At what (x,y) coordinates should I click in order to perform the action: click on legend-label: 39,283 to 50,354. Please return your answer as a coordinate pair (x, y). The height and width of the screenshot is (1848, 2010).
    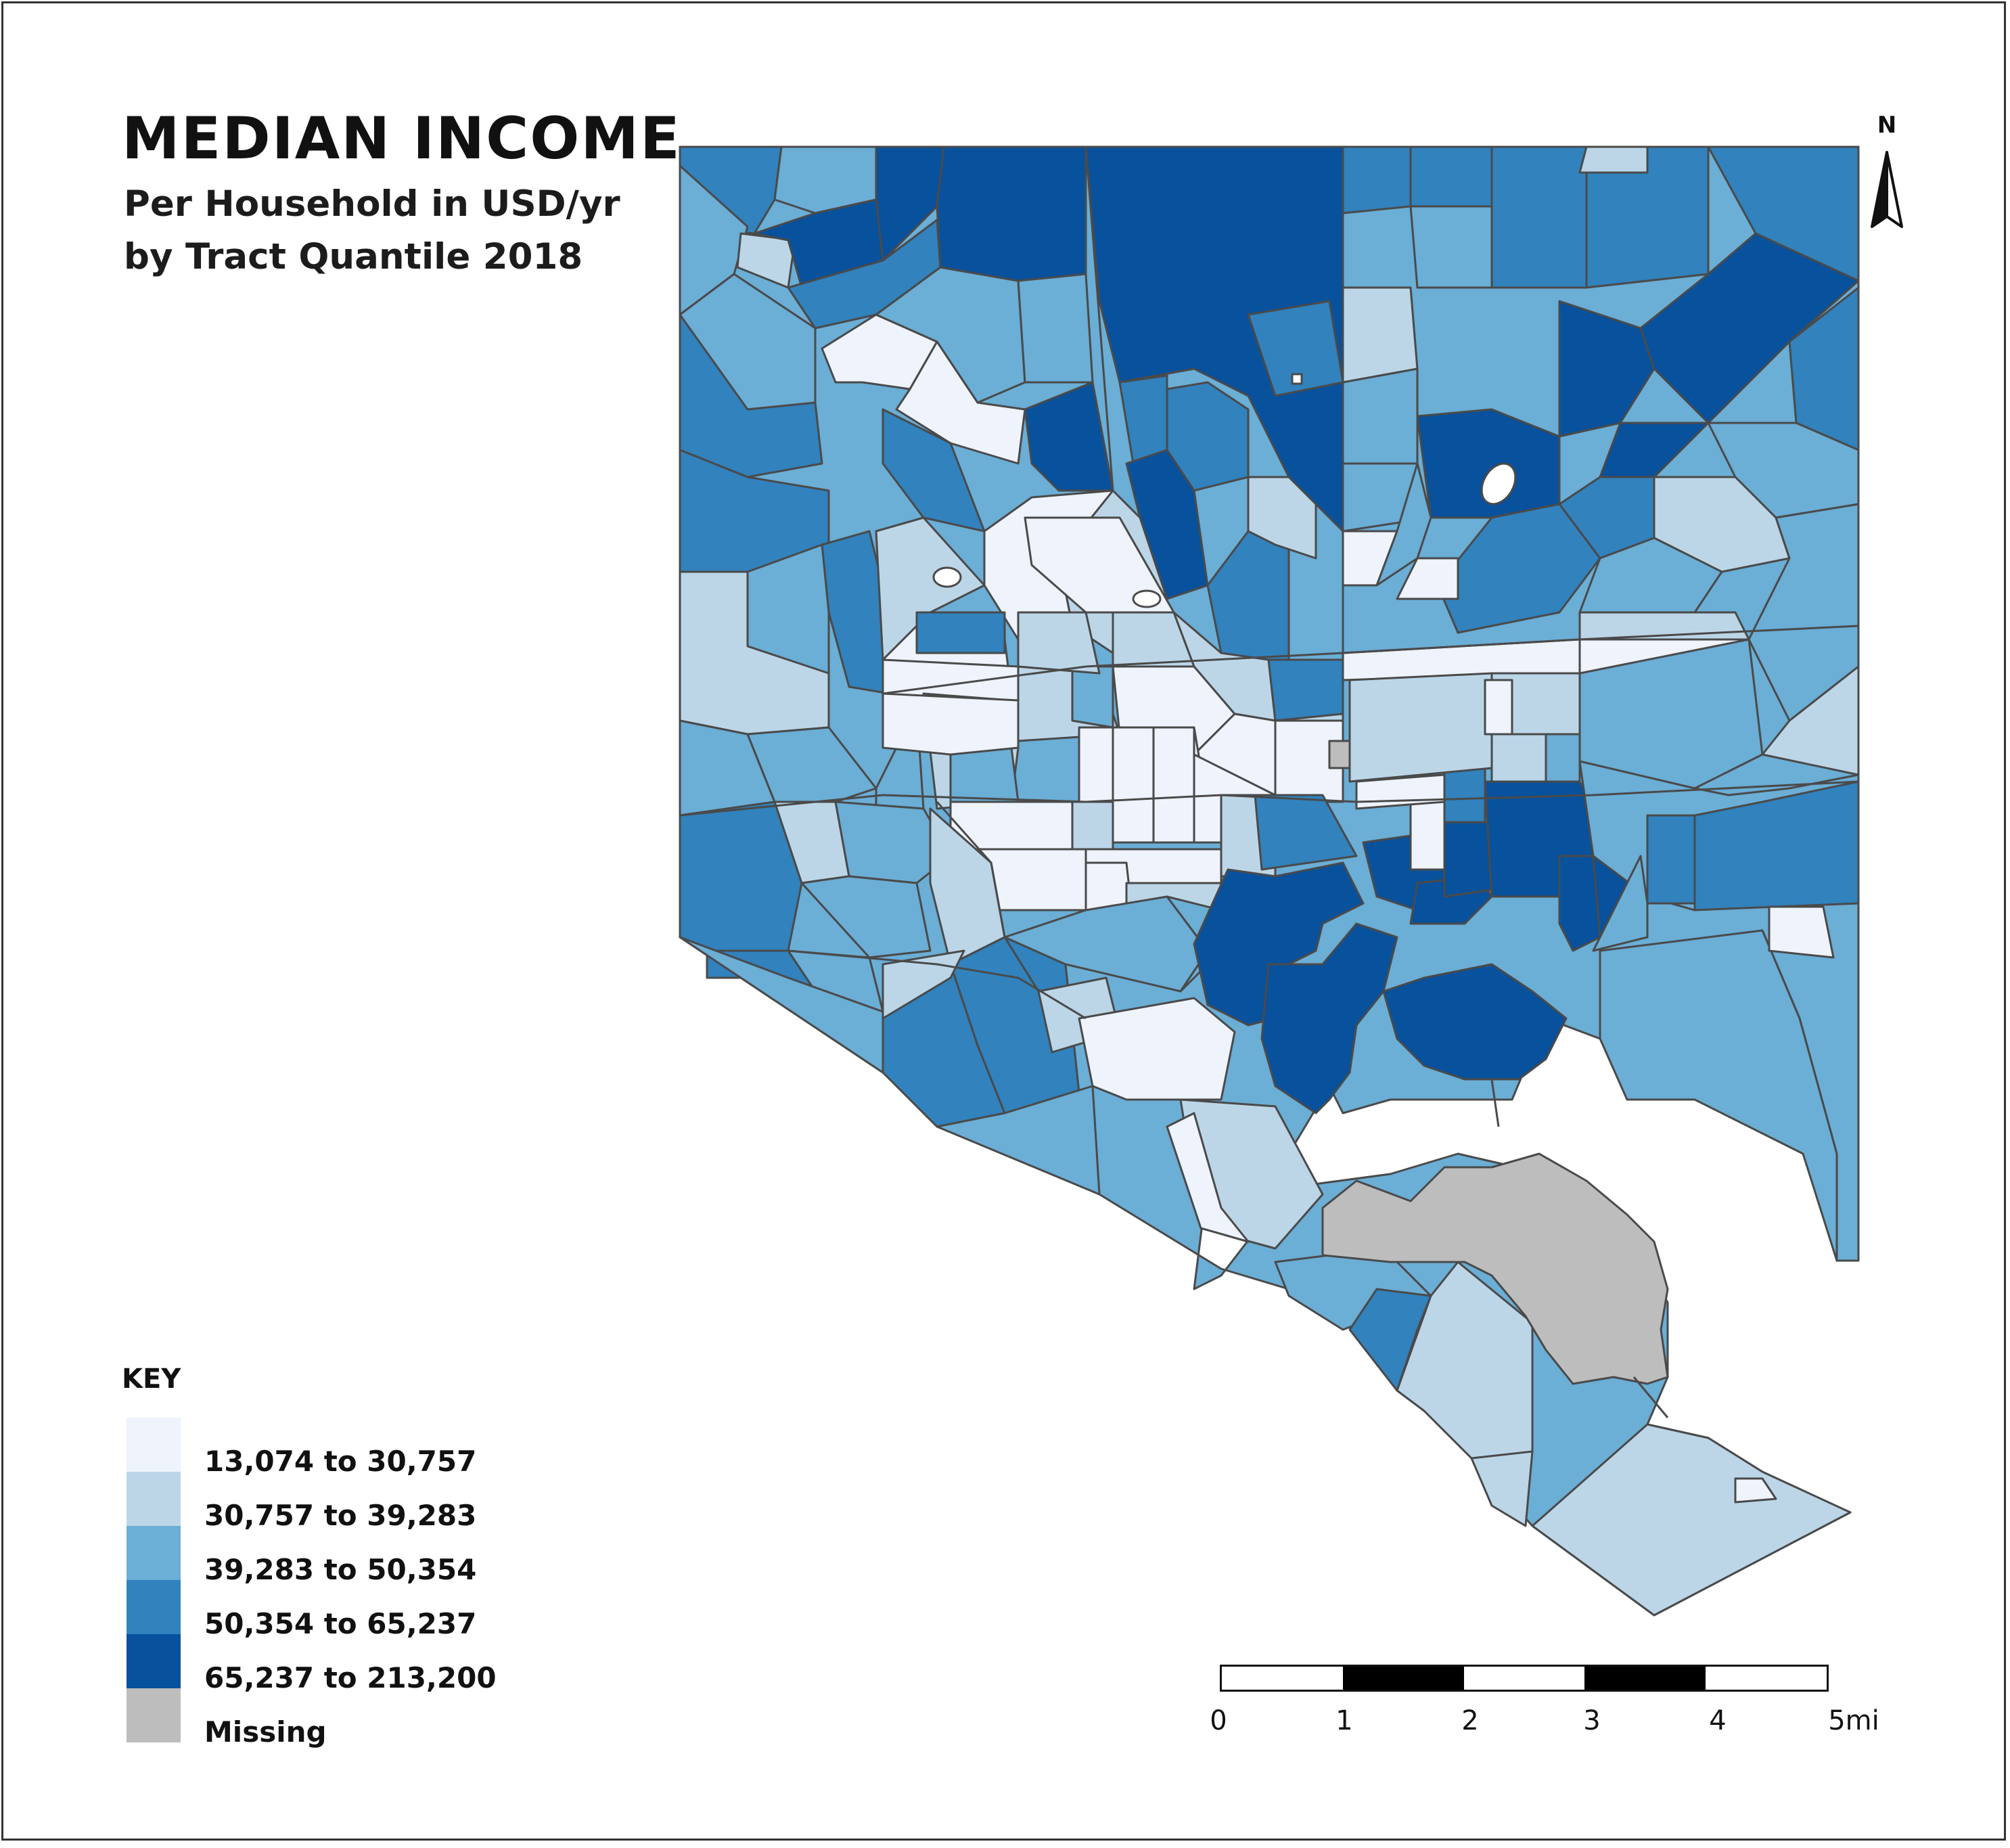
    Looking at the image, I should click on (340, 1570).